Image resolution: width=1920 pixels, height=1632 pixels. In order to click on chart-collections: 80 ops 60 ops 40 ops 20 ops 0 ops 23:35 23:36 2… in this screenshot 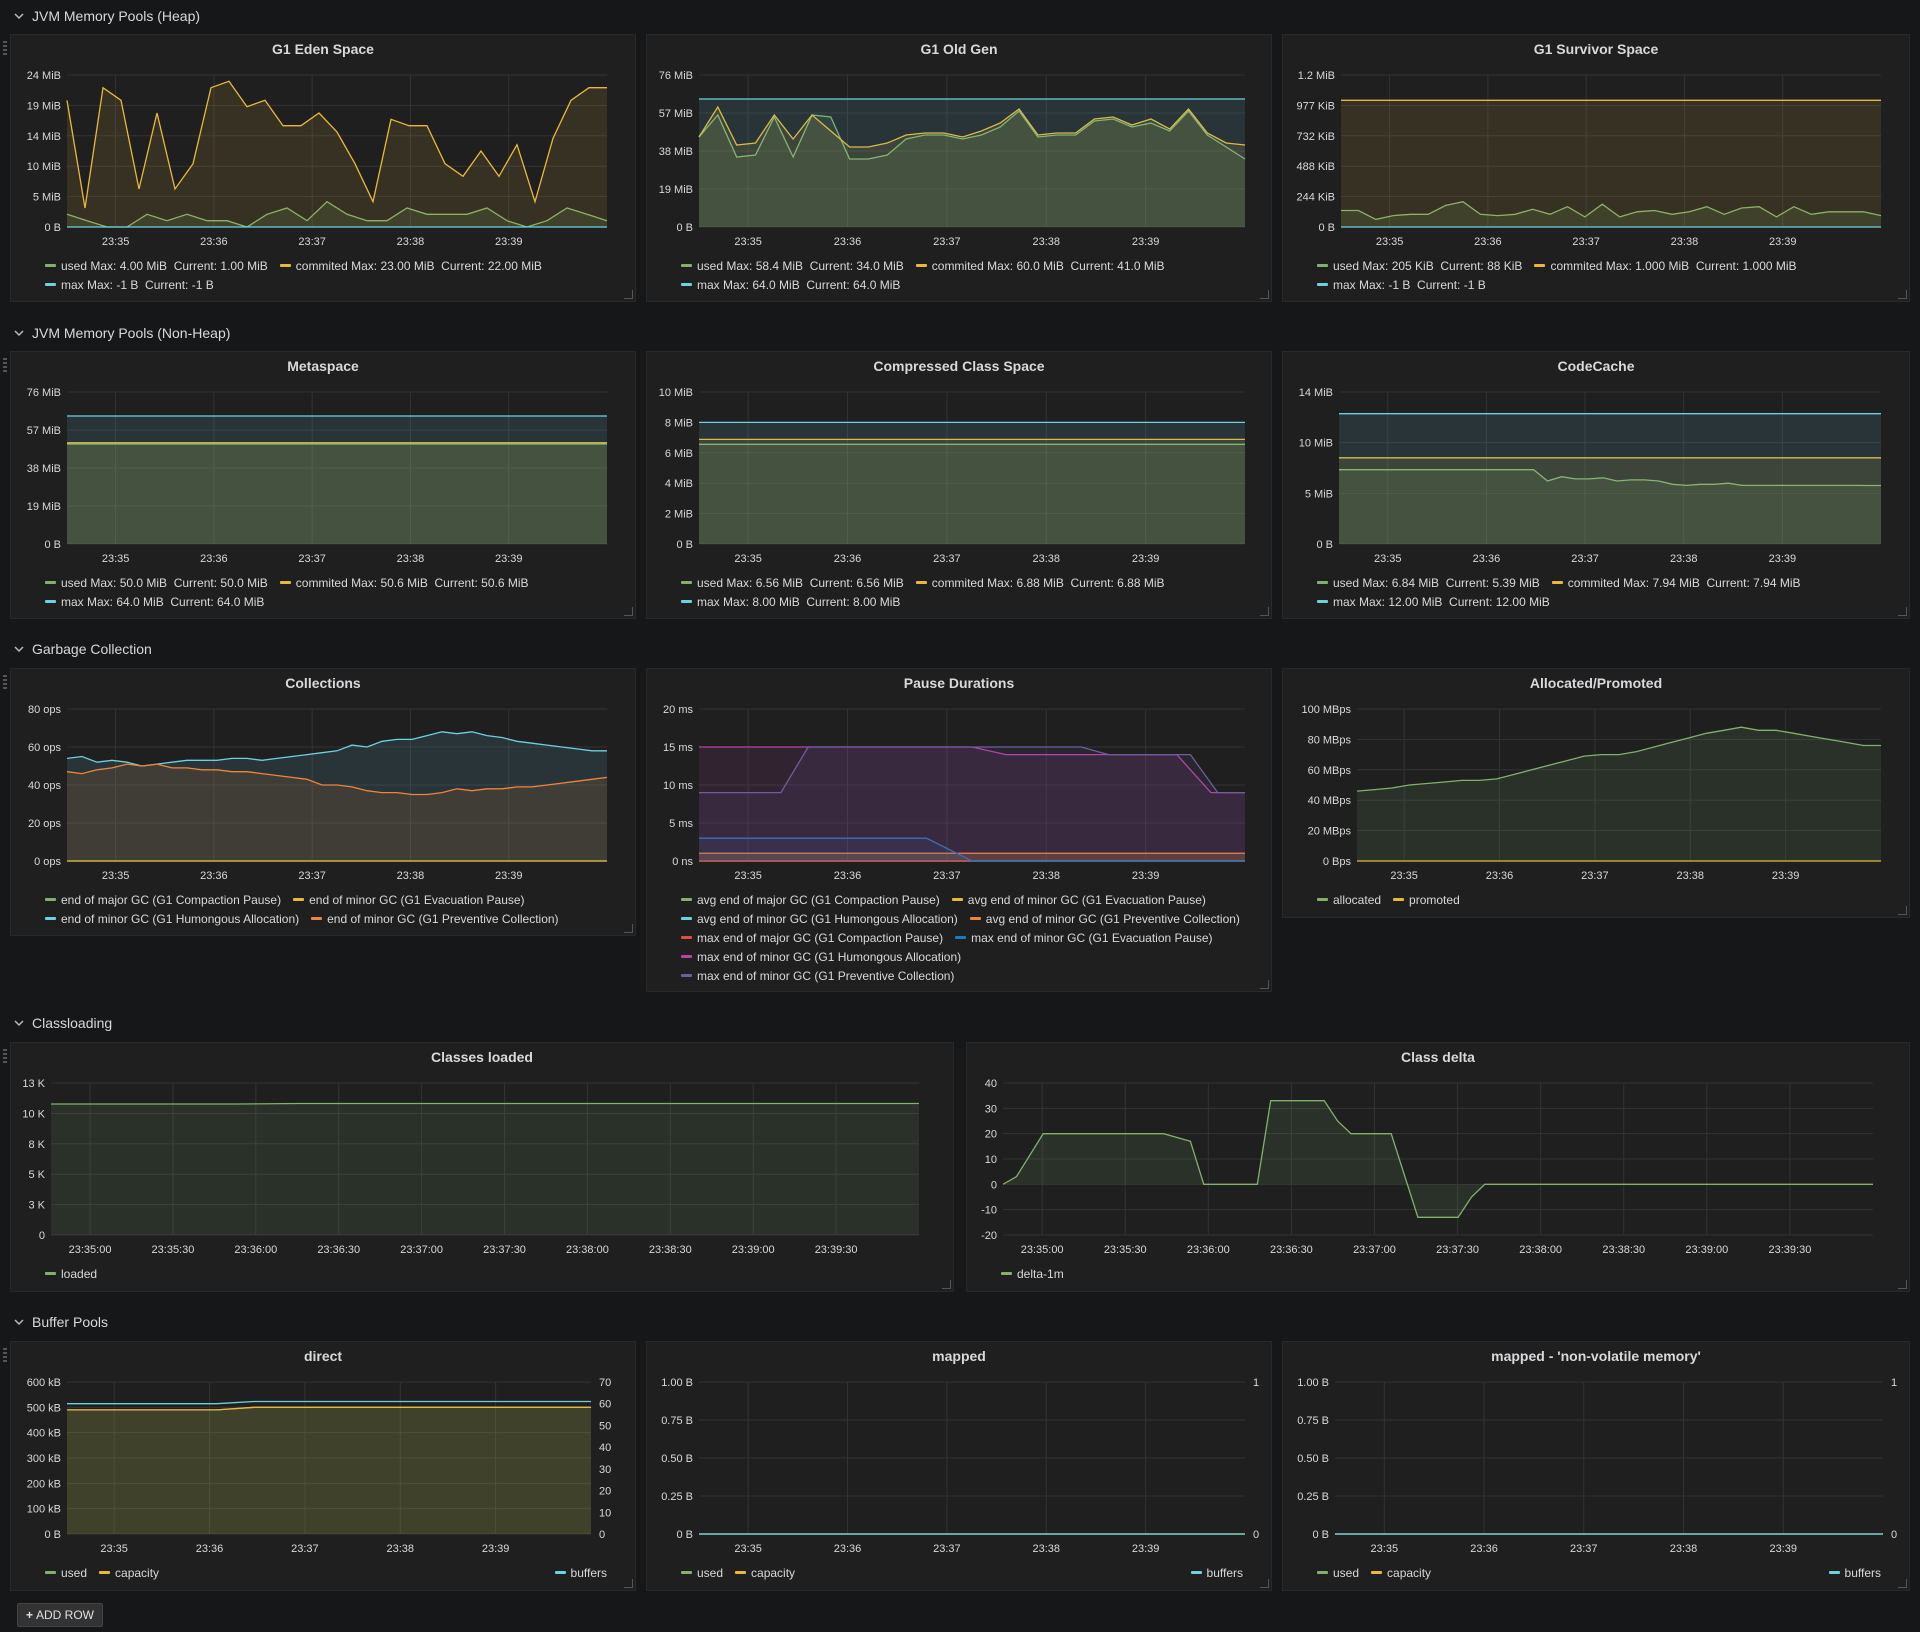, I will do `click(323, 802)`.